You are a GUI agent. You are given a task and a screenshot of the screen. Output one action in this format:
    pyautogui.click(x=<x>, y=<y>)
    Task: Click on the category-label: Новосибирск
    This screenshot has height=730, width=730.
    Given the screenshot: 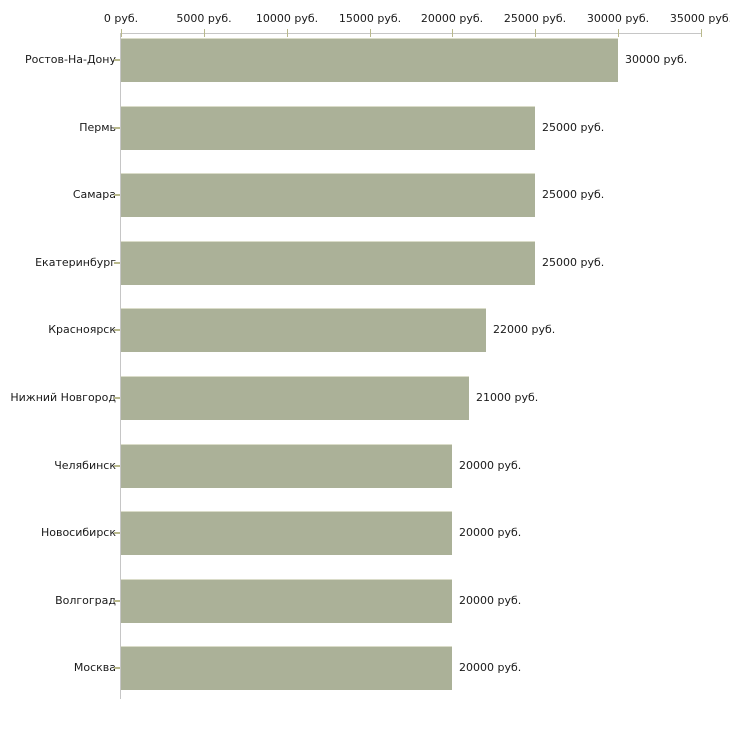 What is the action you would take?
    pyautogui.click(x=78, y=532)
    